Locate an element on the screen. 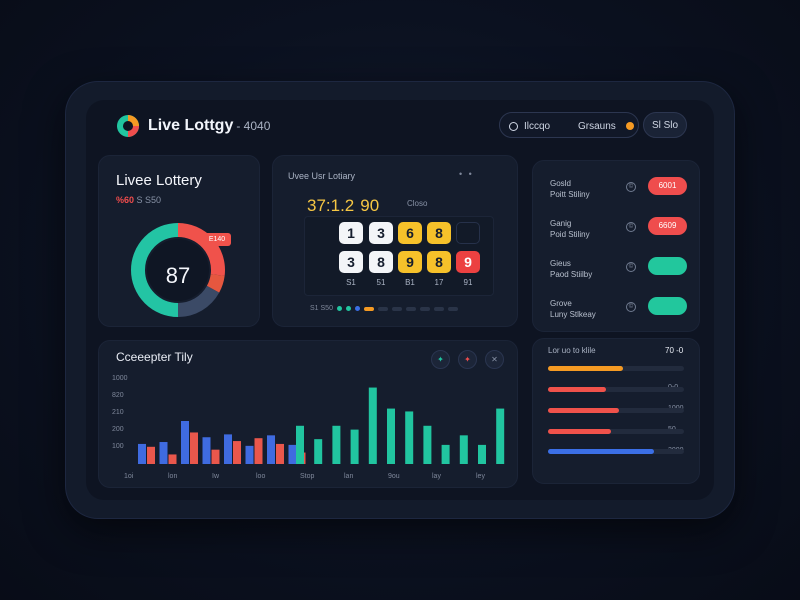  header-toggle-right-label: Grsauns is located at coordinates (597, 126).